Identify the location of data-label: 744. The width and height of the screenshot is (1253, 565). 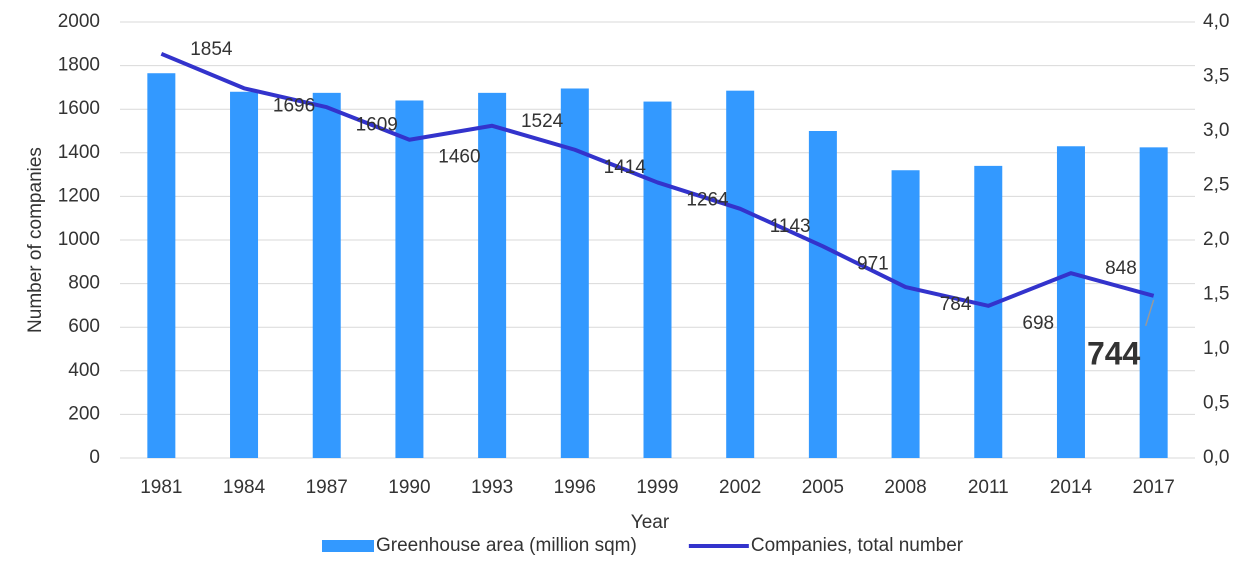
(1114, 353).